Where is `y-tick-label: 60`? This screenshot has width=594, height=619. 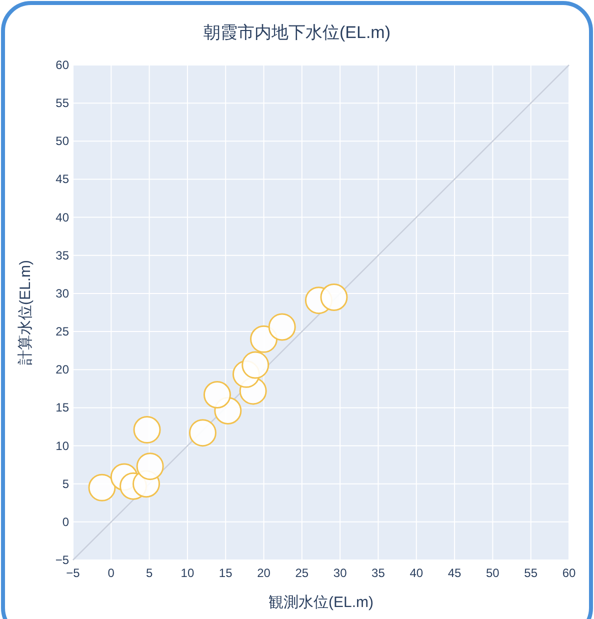
y-tick-label: 60 is located at coordinates (63, 65).